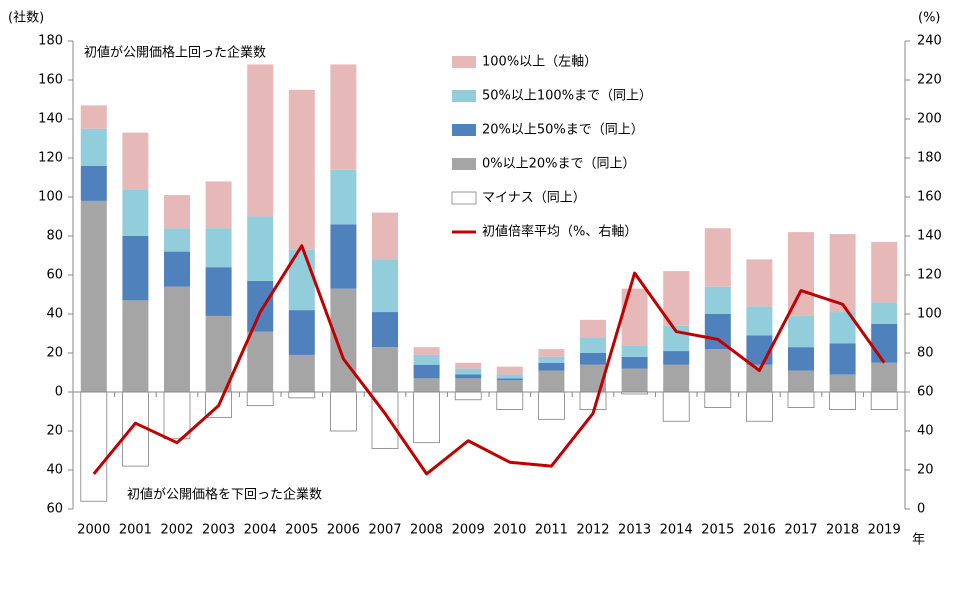 The height and width of the screenshot is (614, 975). I want to click on x-tick-label: 2008, so click(426, 530).